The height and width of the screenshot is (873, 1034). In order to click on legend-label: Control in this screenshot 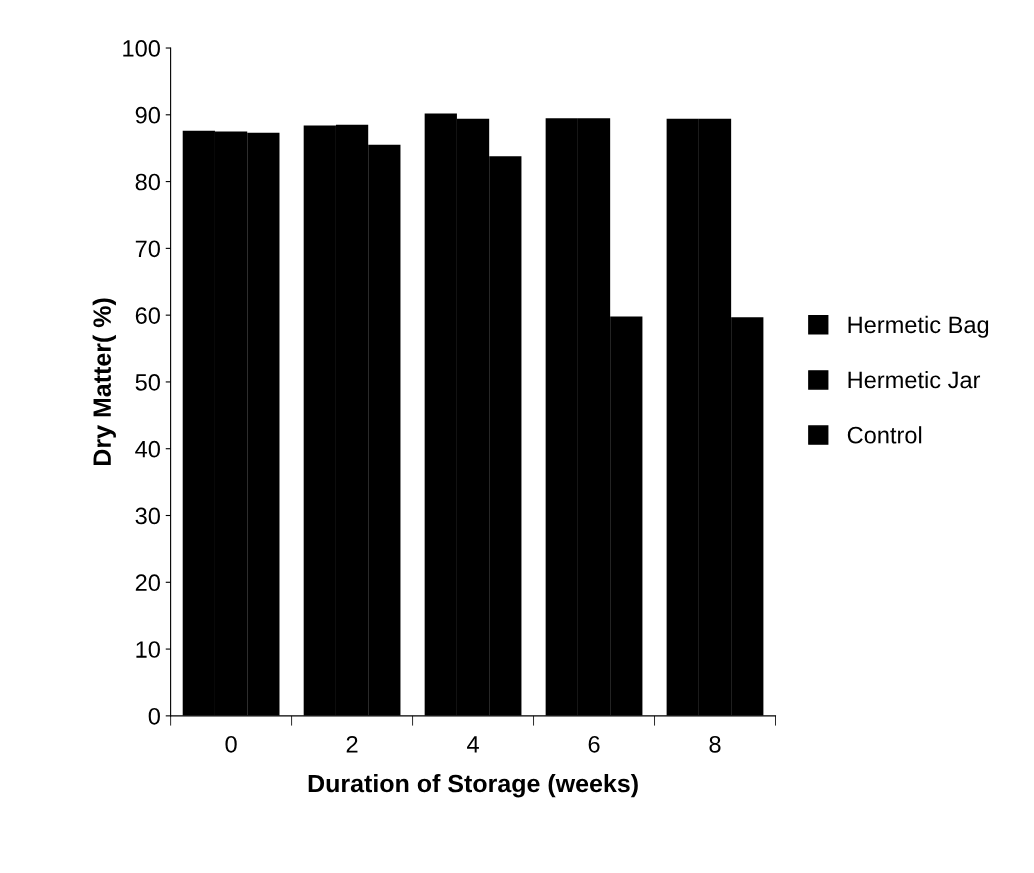, I will do `click(884, 435)`.